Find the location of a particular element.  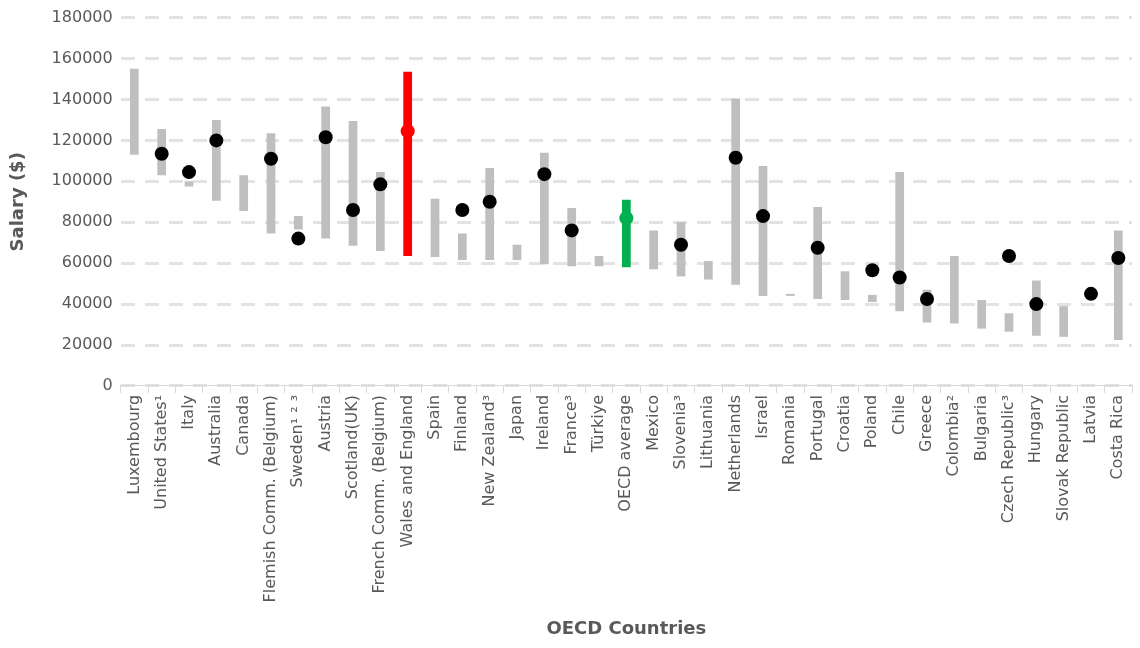

x-tick-label: Israel is located at coordinates (762, 416).